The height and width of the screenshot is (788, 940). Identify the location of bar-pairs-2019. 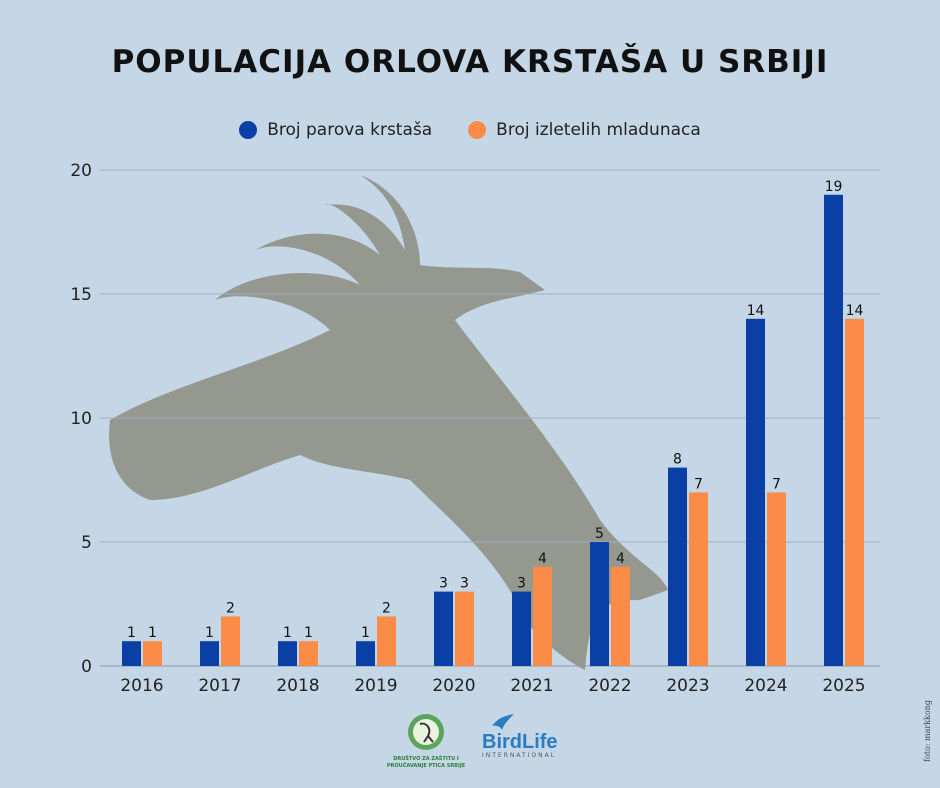
(365, 653).